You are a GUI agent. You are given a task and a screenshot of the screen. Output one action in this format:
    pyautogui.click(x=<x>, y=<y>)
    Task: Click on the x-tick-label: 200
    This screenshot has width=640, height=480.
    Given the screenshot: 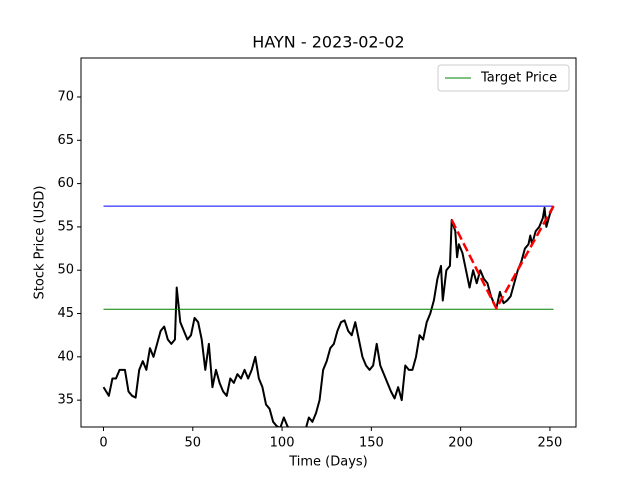 What is the action you would take?
    pyautogui.click(x=460, y=443)
    